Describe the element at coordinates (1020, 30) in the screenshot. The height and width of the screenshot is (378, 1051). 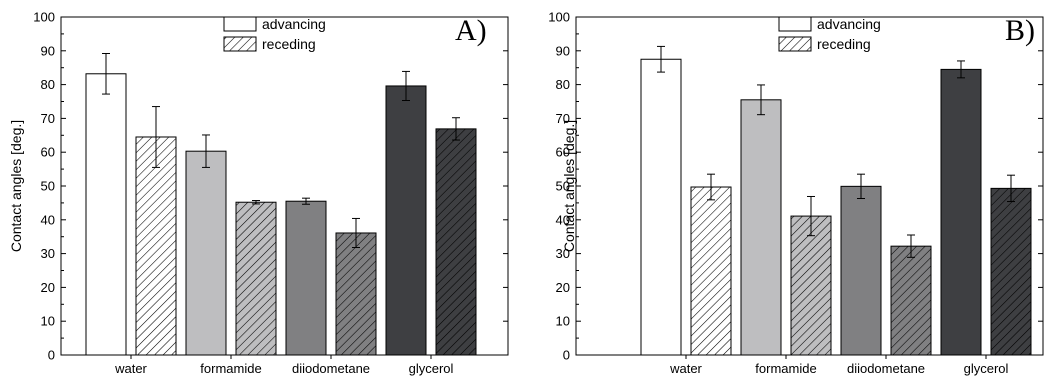
I see `panel-label: B)` at that location.